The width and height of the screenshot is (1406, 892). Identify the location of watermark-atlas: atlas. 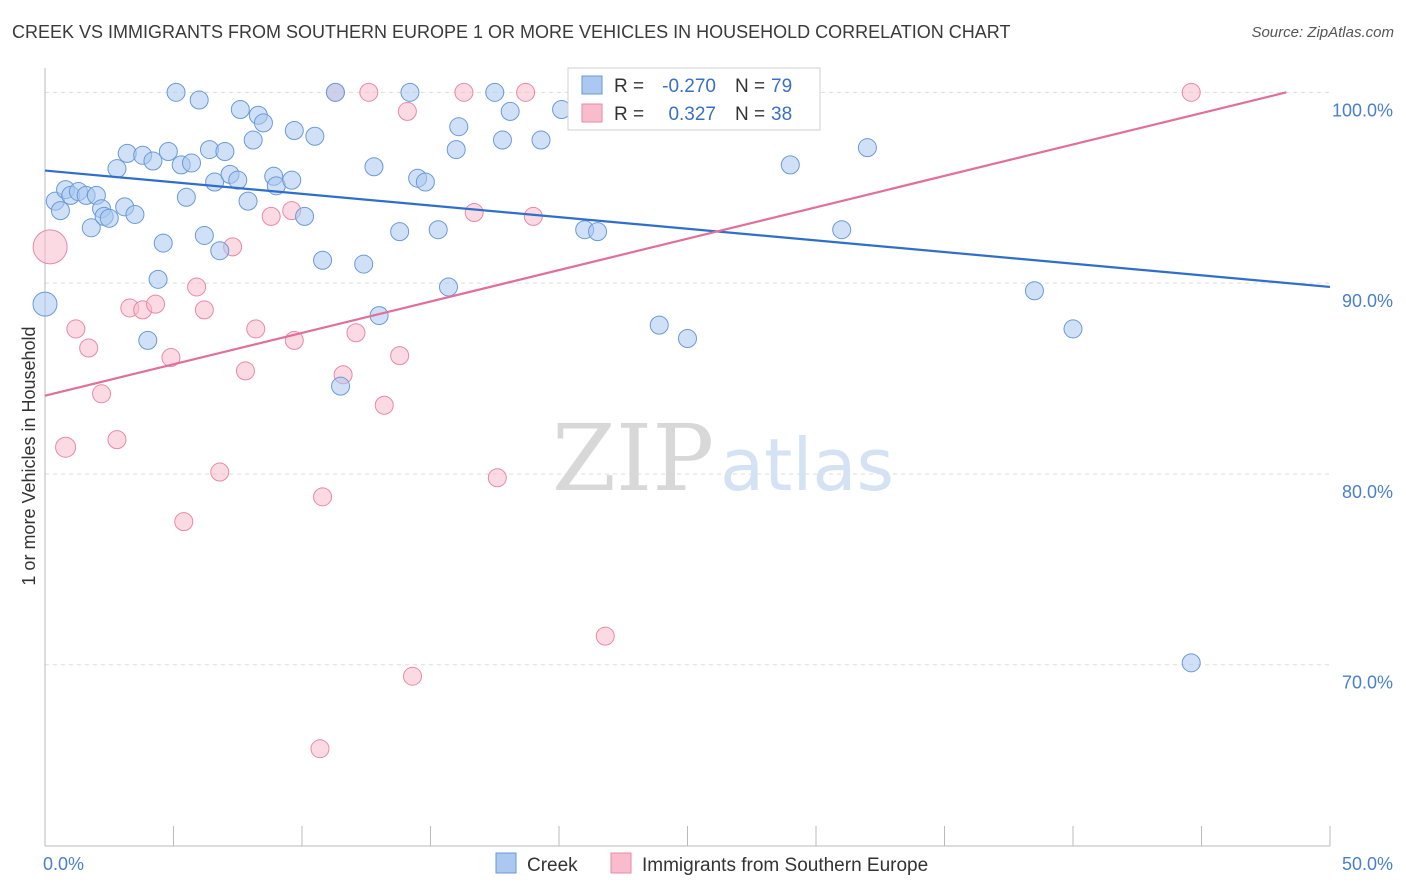
(807, 465).